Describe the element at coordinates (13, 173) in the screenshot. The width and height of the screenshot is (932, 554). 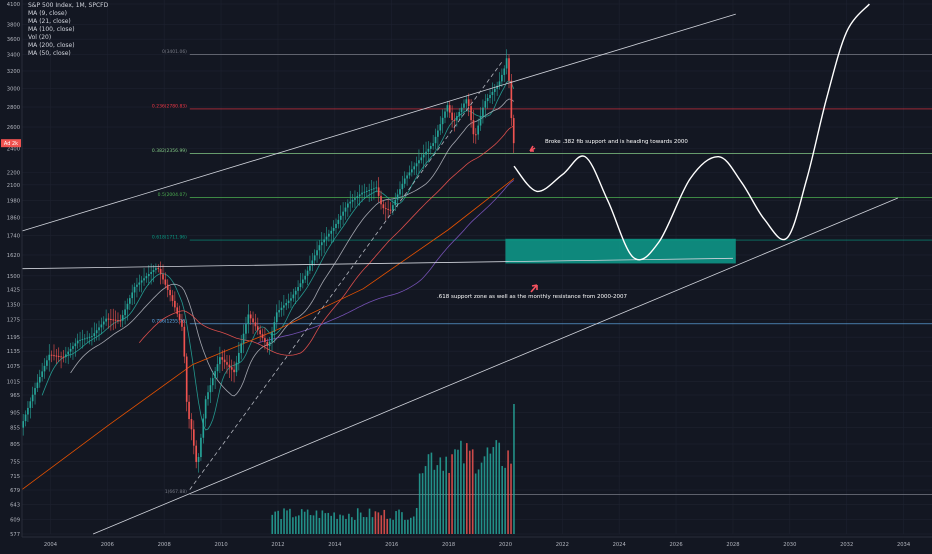
I see `y-tick-label: 2200` at that location.